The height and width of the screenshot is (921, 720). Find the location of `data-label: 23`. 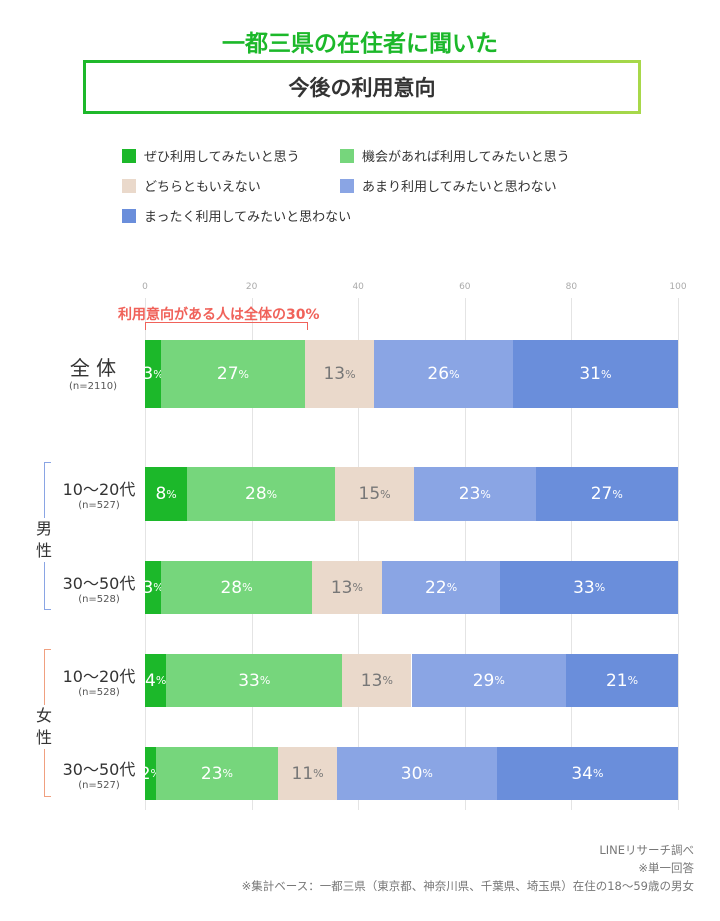

data-label: 23 is located at coordinates (469, 494).